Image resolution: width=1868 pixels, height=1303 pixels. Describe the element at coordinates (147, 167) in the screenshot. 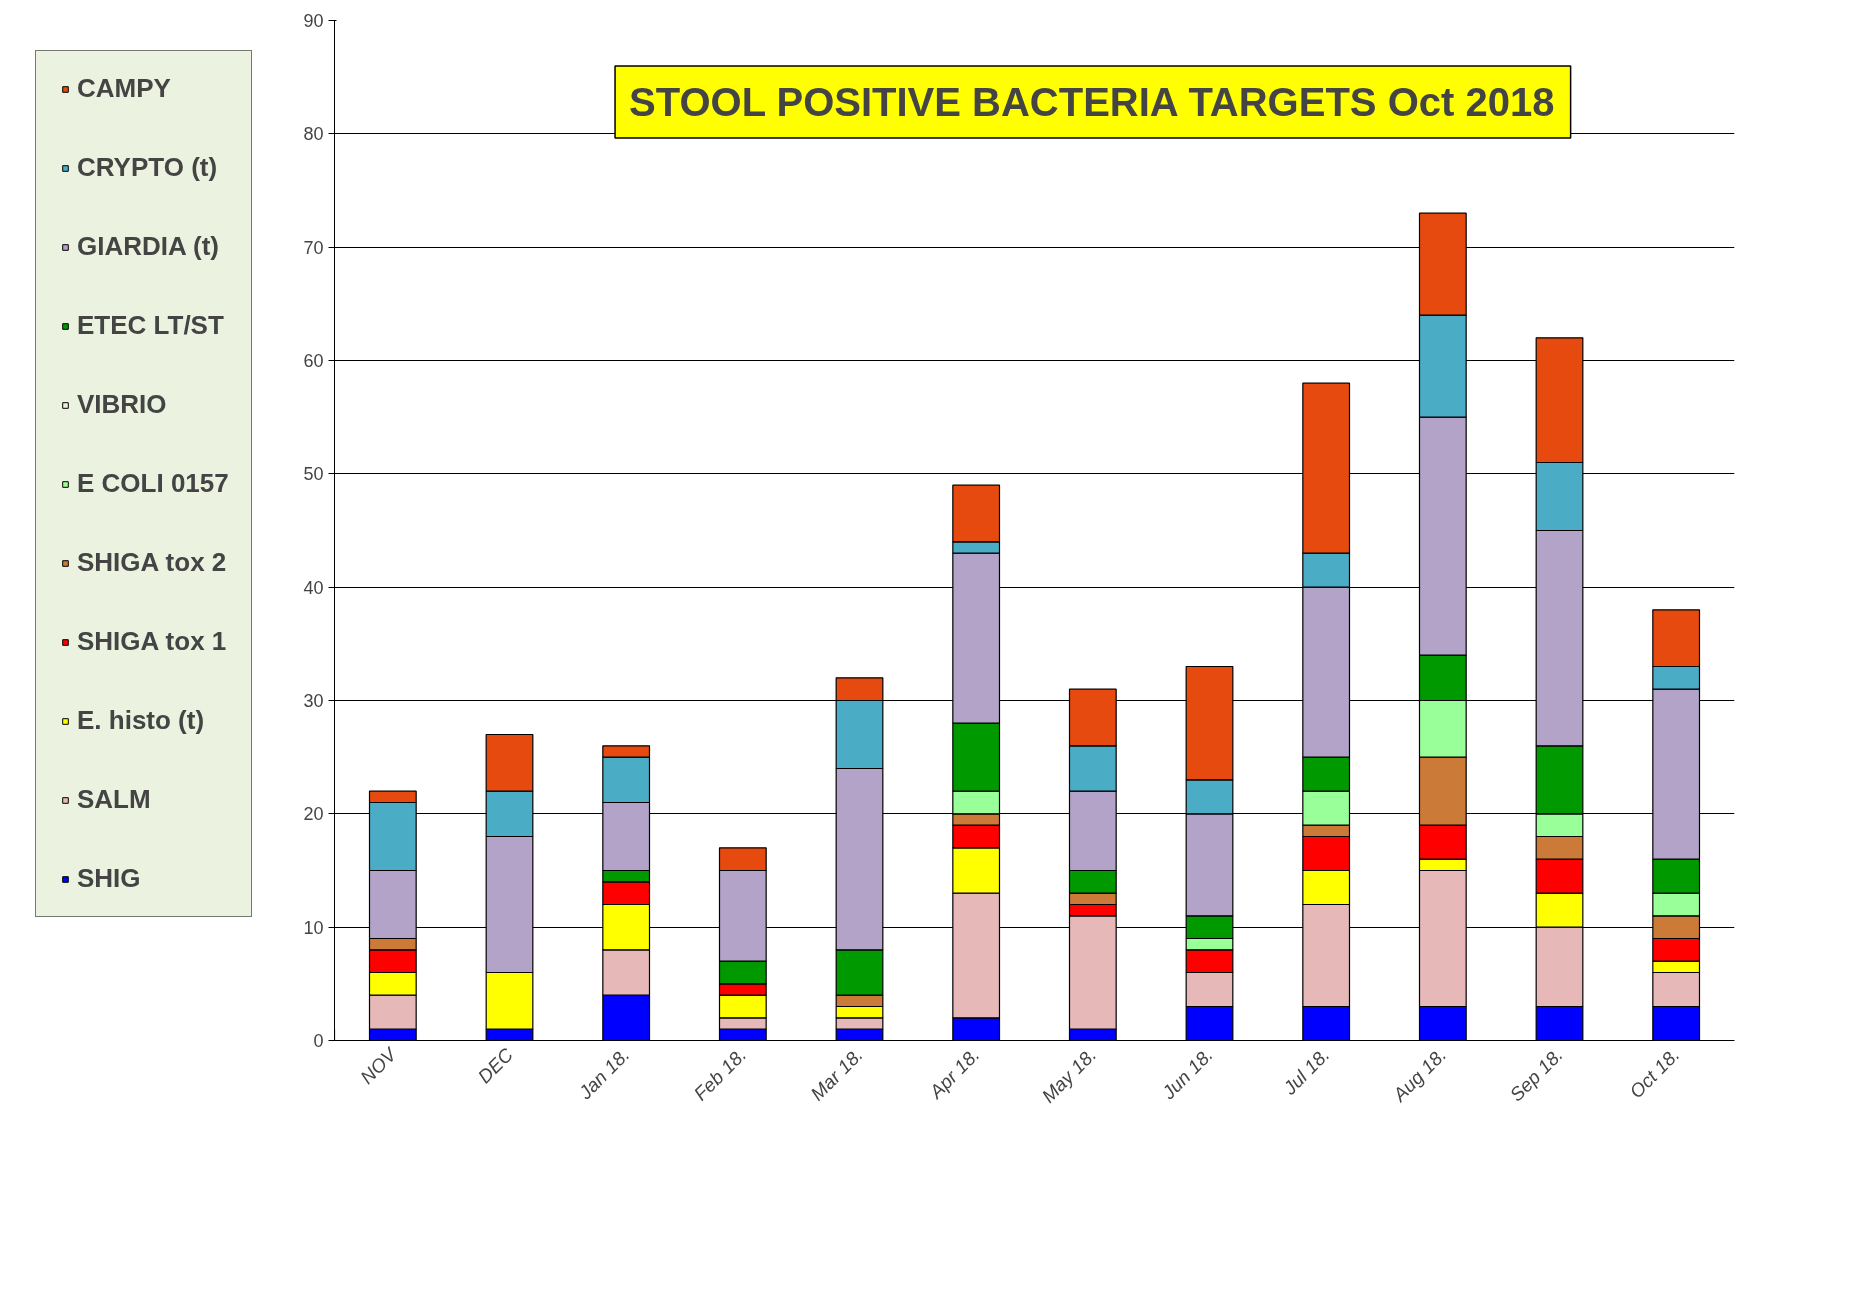

I see `legend-label: CRYPTO (t)` at that location.